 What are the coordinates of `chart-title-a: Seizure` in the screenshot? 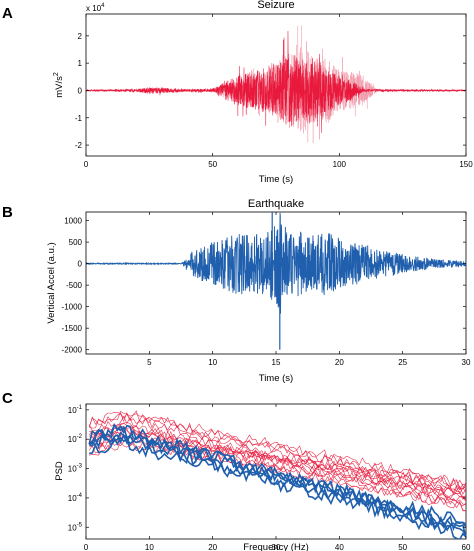 It's located at (275, 5).